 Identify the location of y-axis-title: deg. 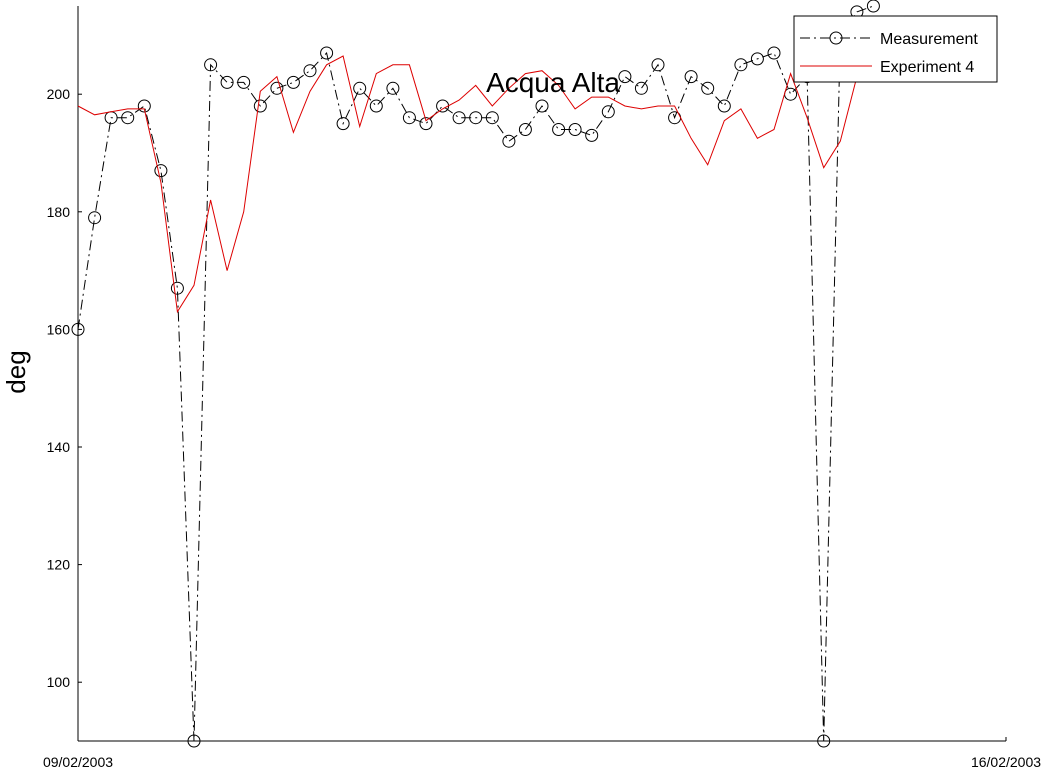
(16, 371).